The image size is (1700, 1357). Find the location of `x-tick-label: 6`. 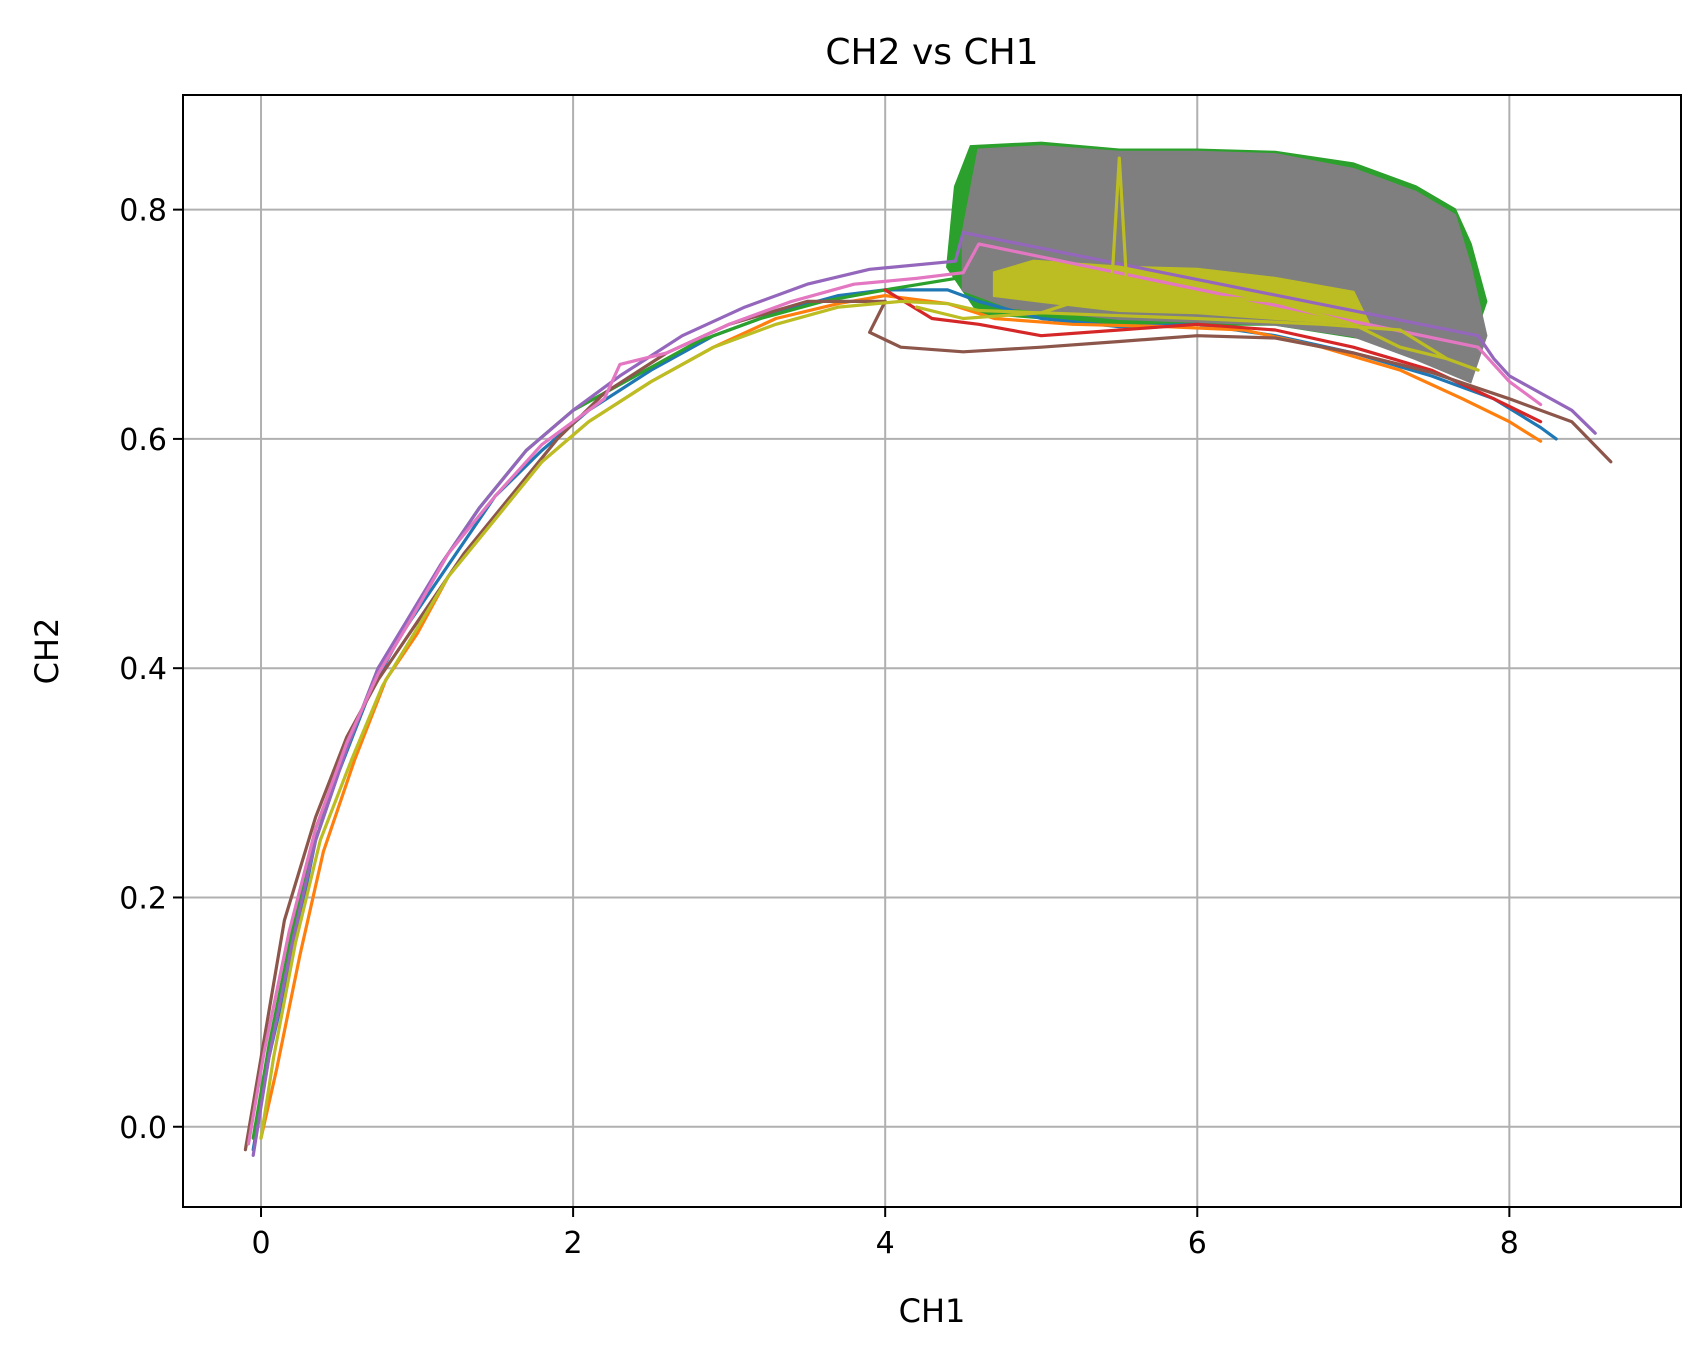

x-tick-label: 6 is located at coordinates (1197, 1243).